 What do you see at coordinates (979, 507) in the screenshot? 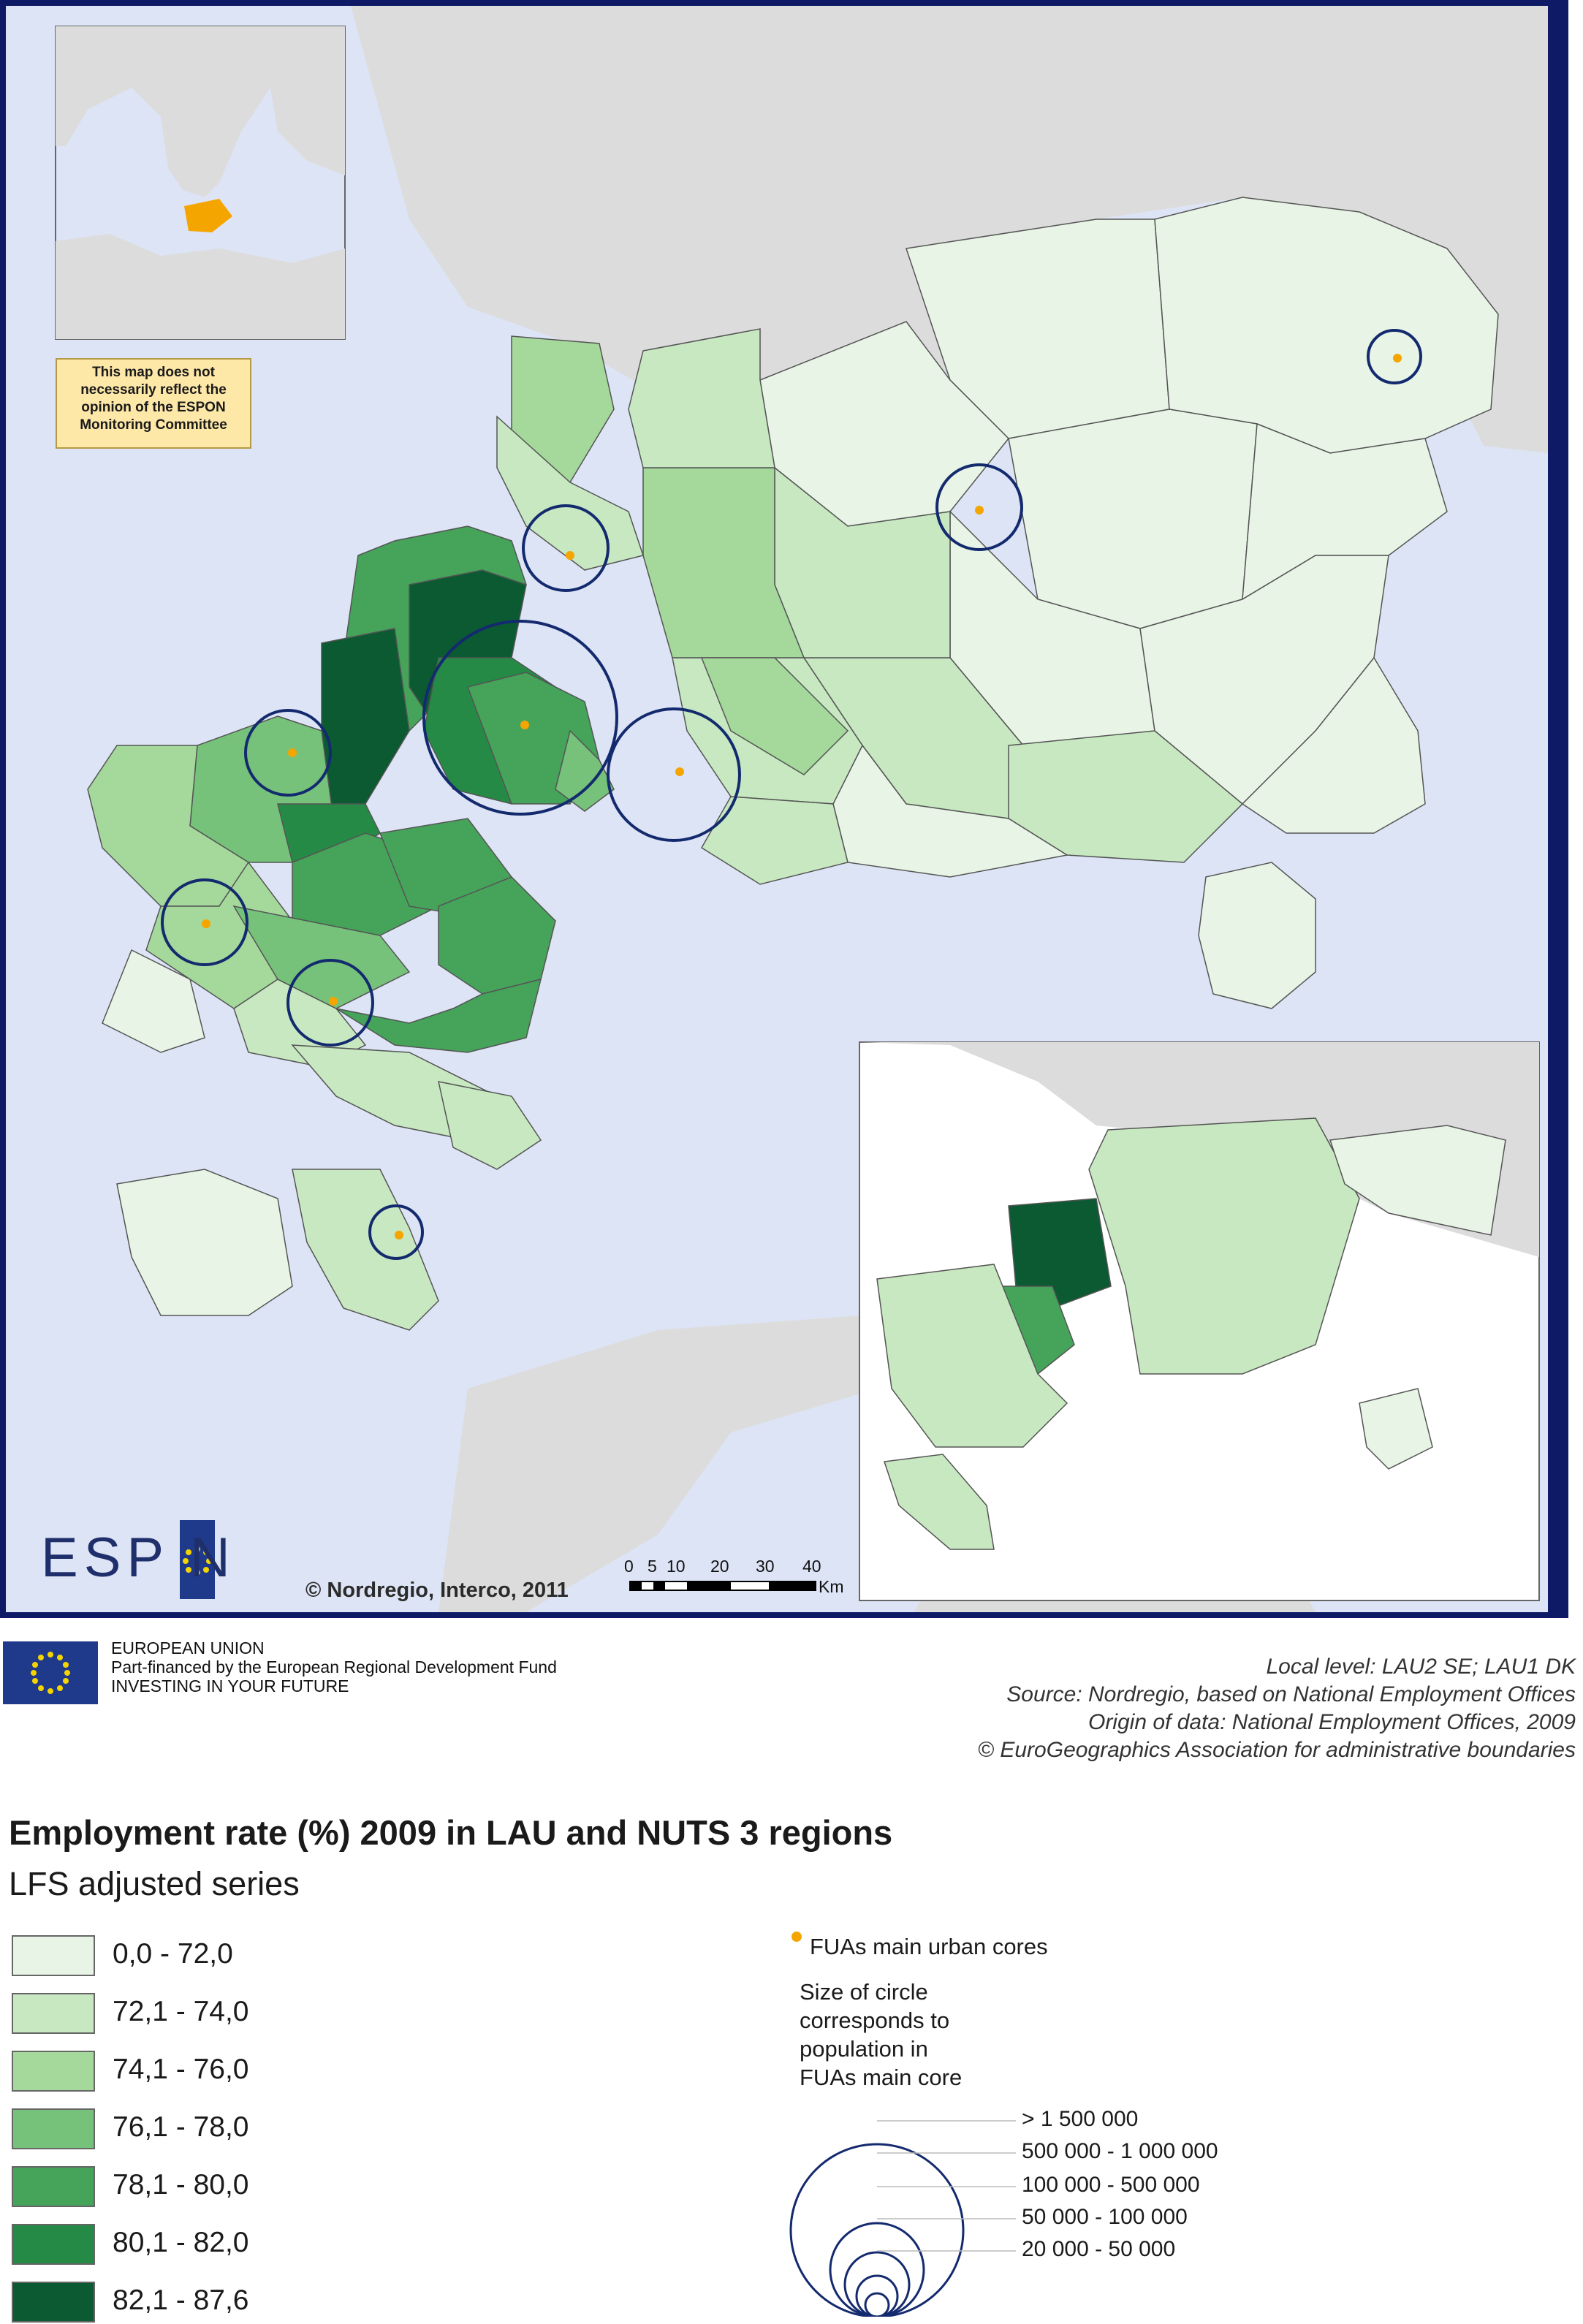
I see `fua-circle-kristianstad` at bounding box center [979, 507].